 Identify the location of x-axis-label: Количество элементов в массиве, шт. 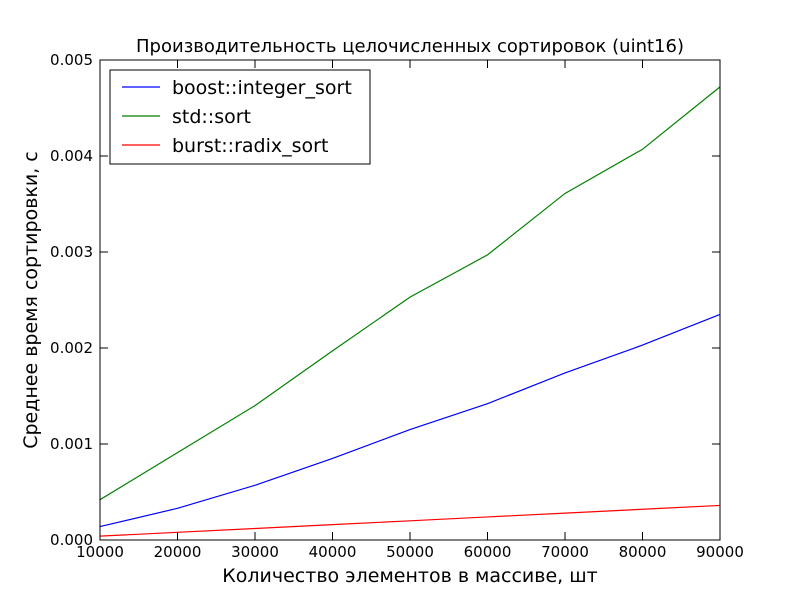
(409, 576).